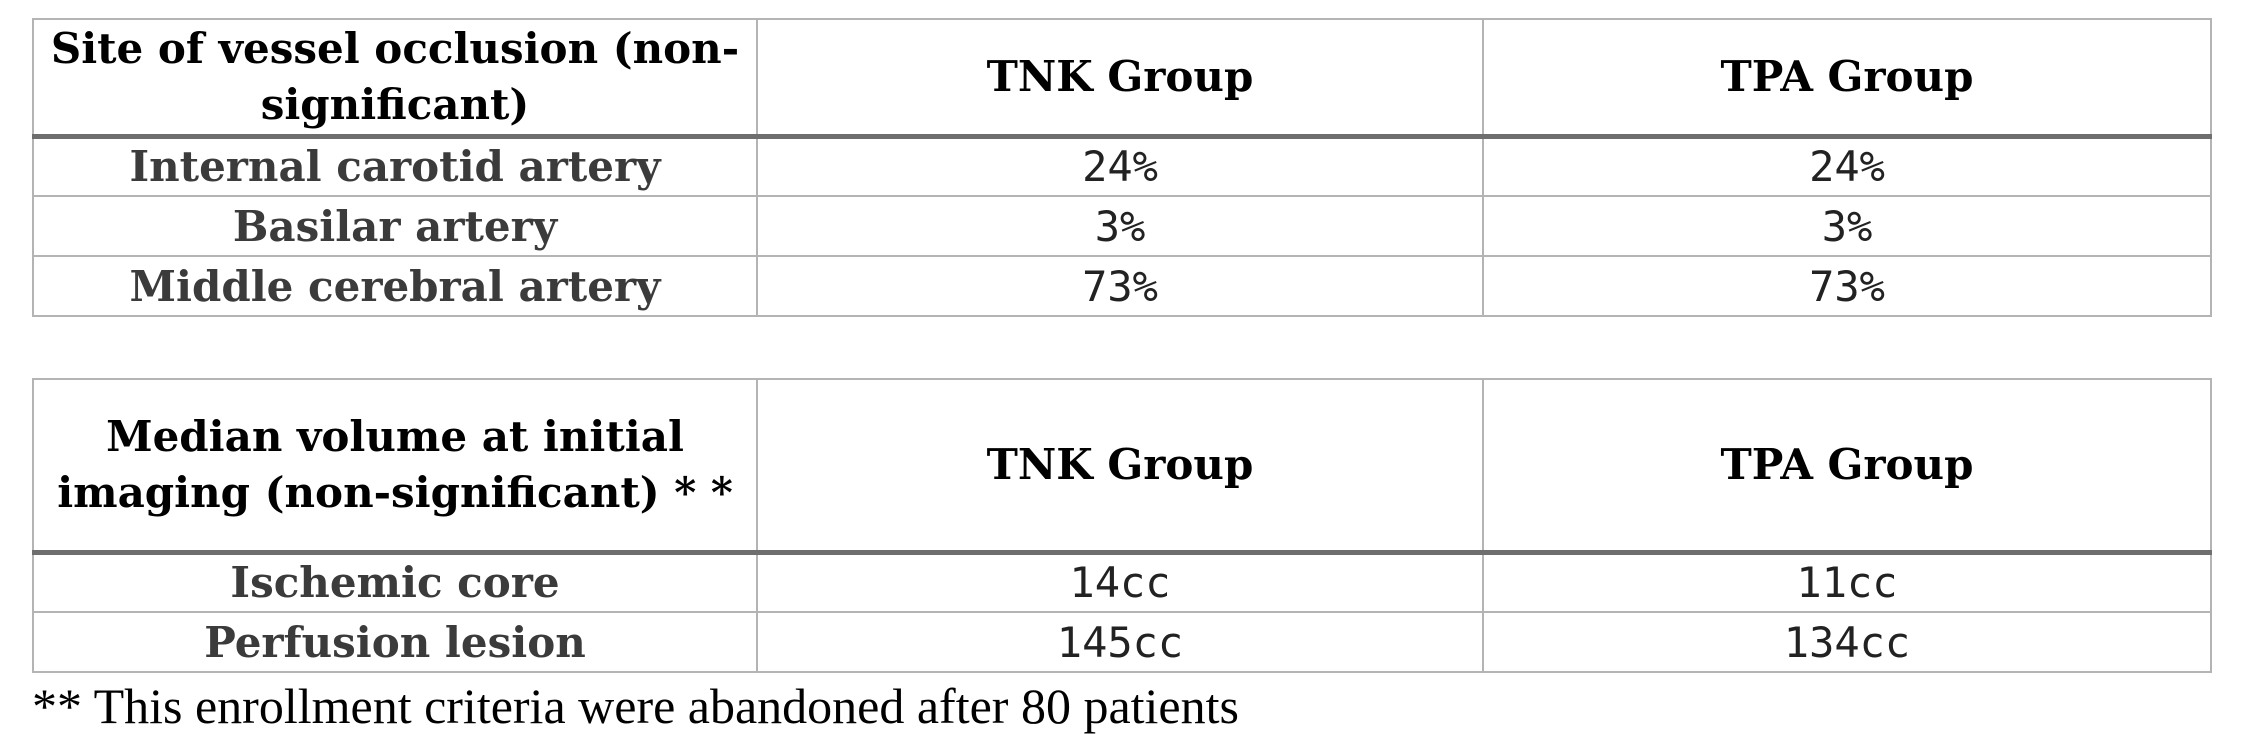  Describe the element at coordinates (1847, 642) in the screenshot. I see `tpa-value: 134cc` at that location.